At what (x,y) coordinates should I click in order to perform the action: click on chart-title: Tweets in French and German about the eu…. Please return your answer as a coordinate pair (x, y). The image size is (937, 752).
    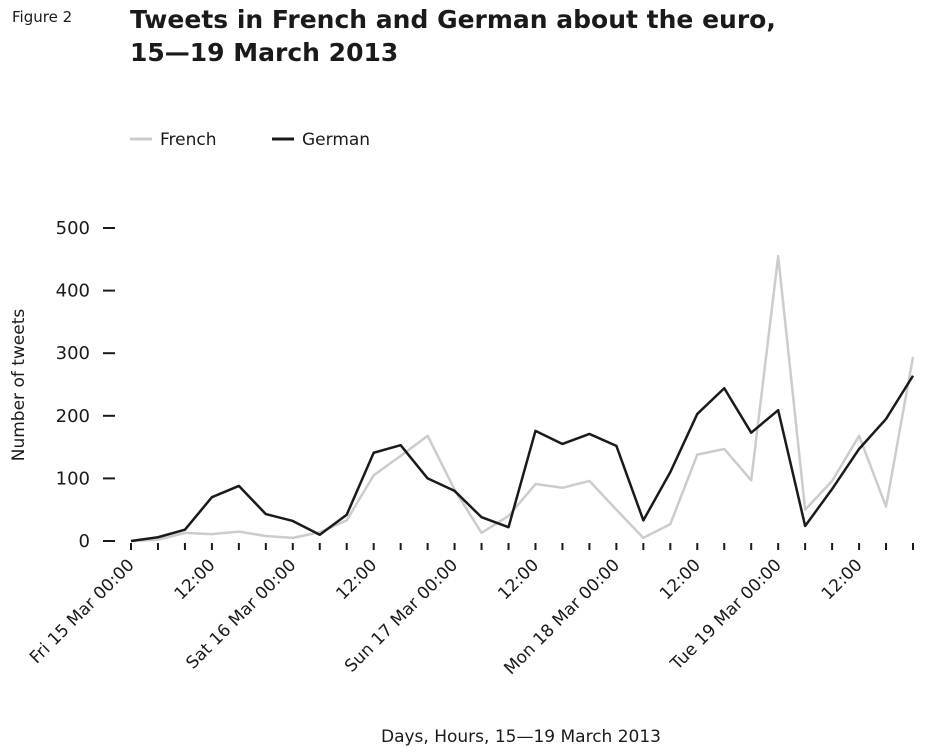
    Looking at the image, I should click on (453, 19).